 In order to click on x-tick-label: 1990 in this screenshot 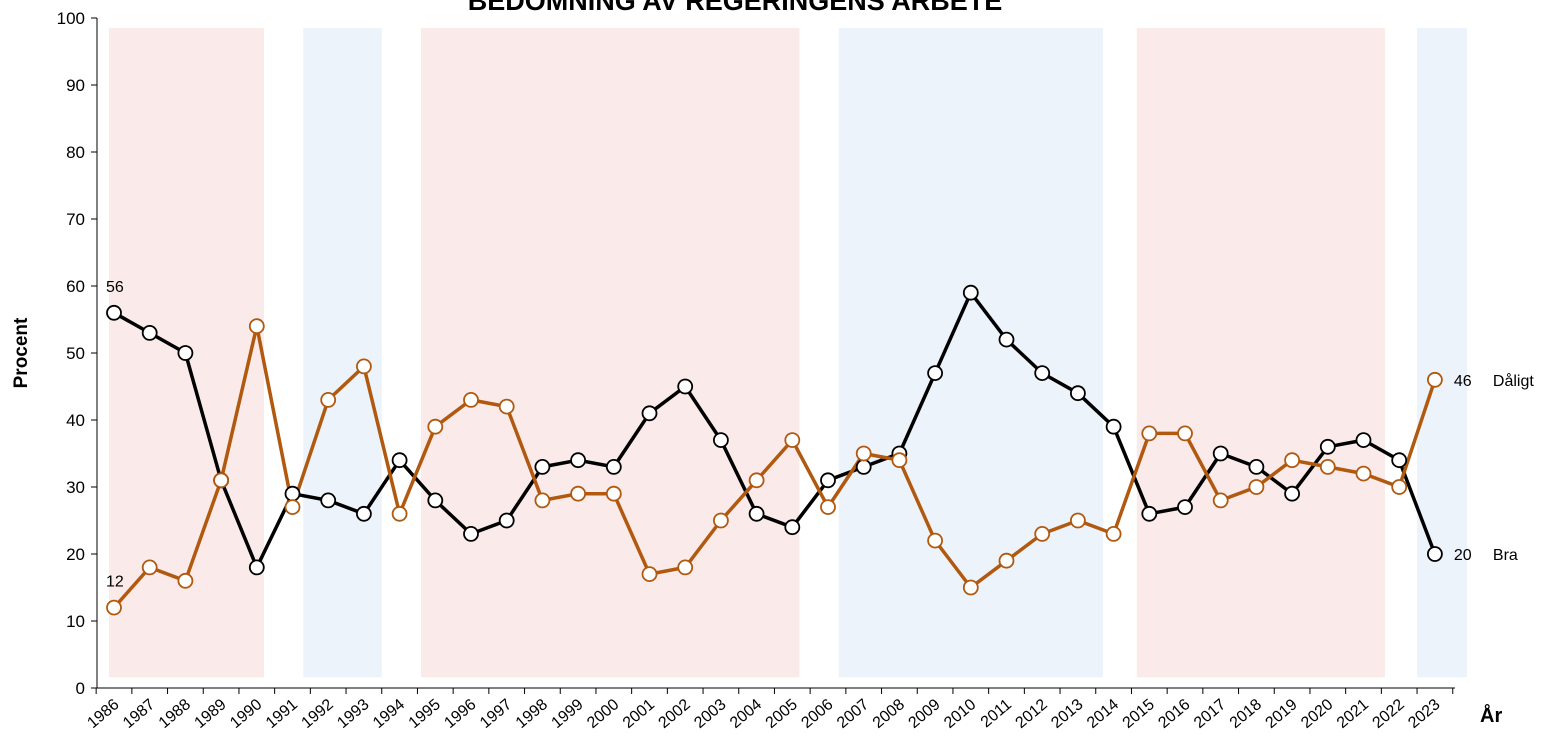, I will do `click(246, 714)`.